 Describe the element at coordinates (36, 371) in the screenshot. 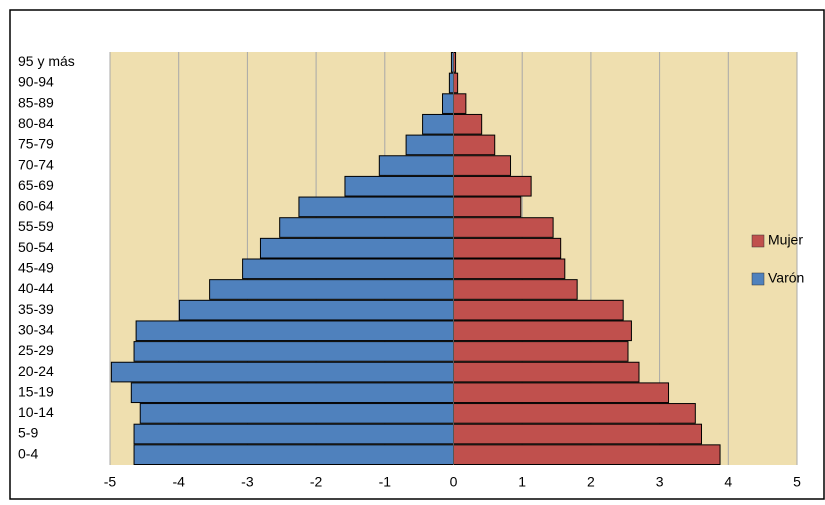

I see `y-tick-label: 20-24` at that location.